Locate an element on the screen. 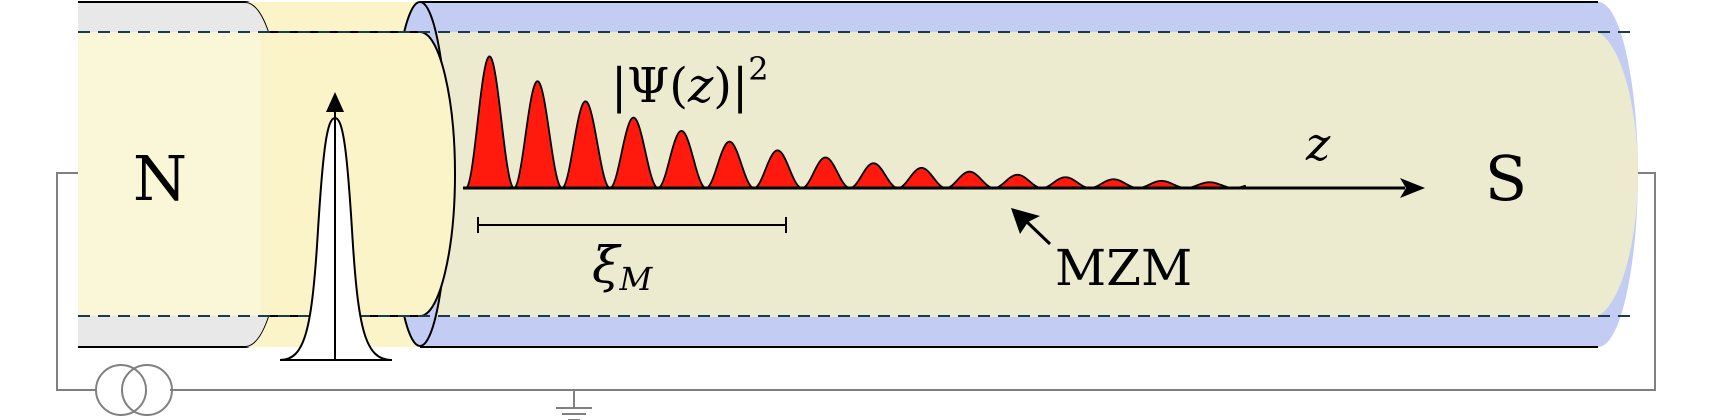 This screenshot has width=1710, height=420. wavefunction-label: |Ψ(z)|2 is located at coordinates (690, 82).